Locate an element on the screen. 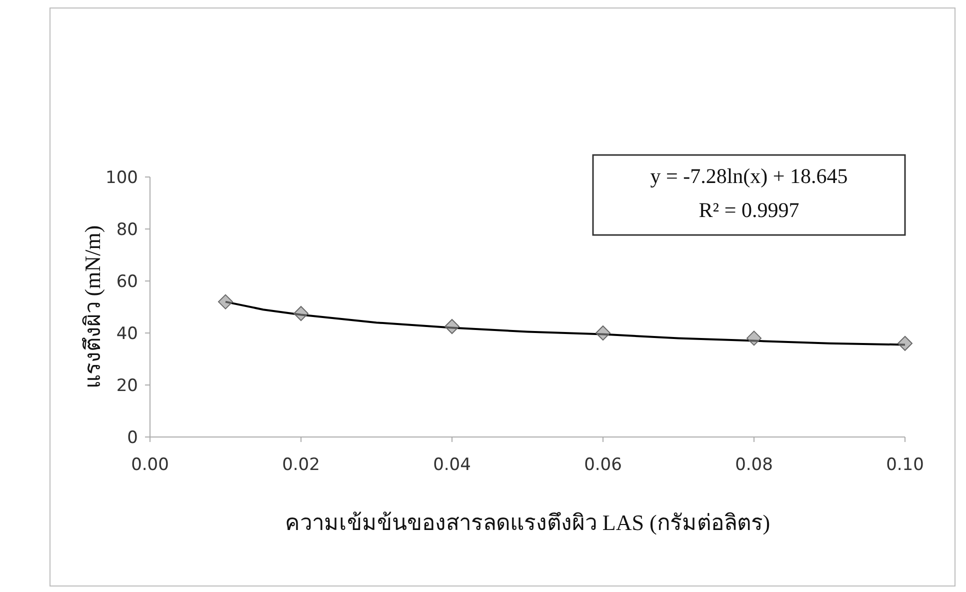 The image size is (966, 592). y-tick-label: 20 is located at coordinates (127, 386).